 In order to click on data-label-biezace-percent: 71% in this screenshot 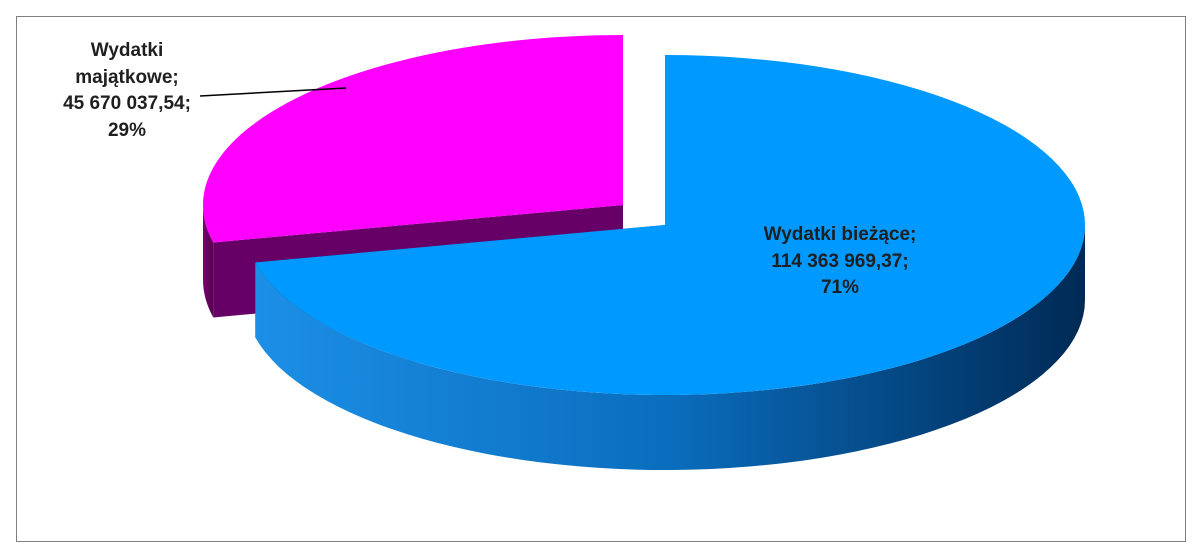, I will do `click(840, 288)`.